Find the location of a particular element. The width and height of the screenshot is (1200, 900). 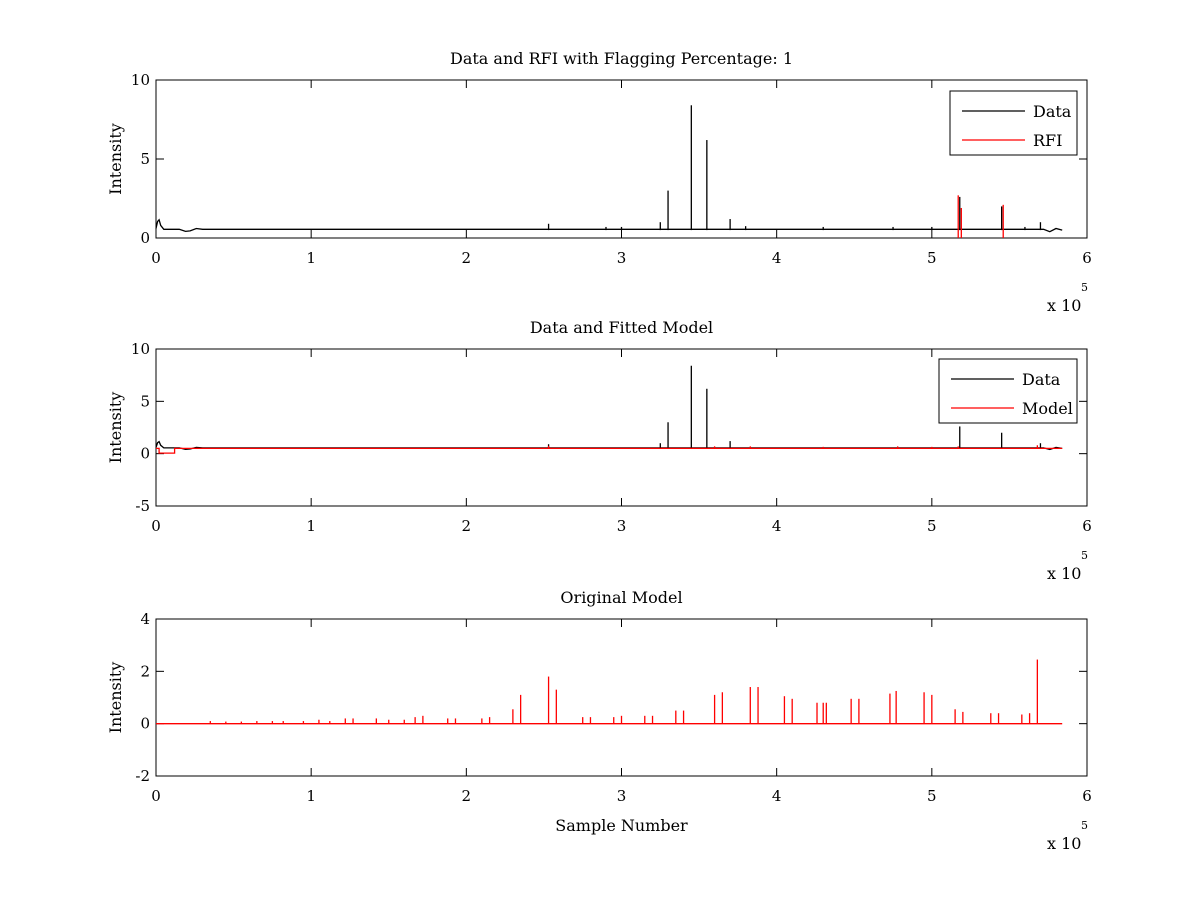

series-data is located at coordinates (609, 169).